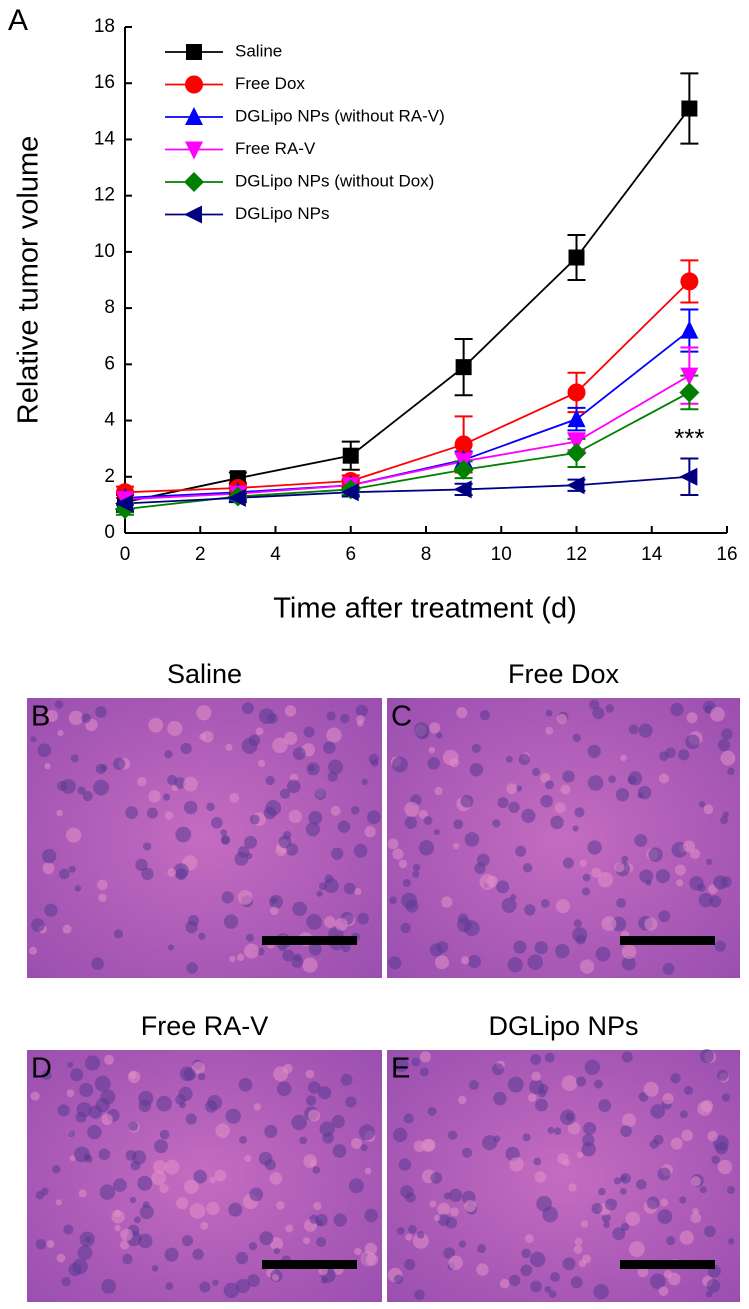 The width and height of the screenshot is (749, 1309). What do you see at coordinates (109, 476) in the screenshot?
I see `y-tick-label: 2` at bounding box center [109, 476].